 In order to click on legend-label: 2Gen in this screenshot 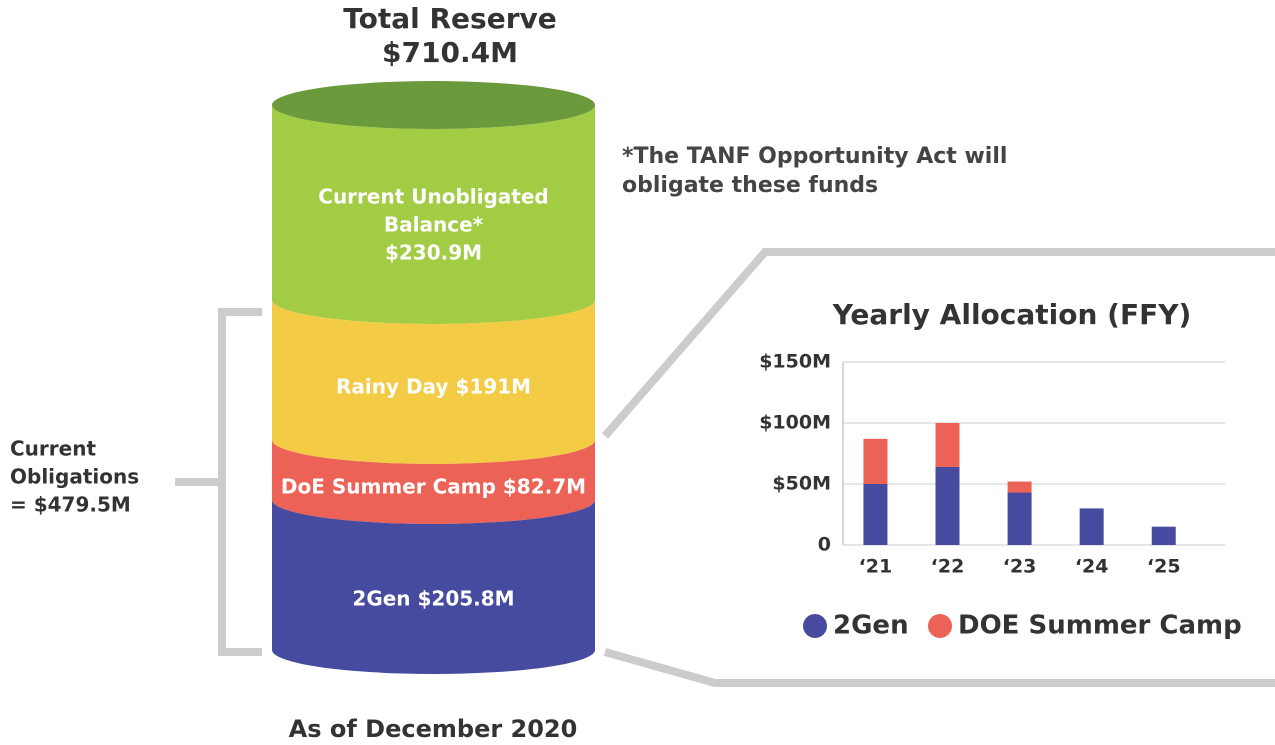, I will do `click(871, 626)`.